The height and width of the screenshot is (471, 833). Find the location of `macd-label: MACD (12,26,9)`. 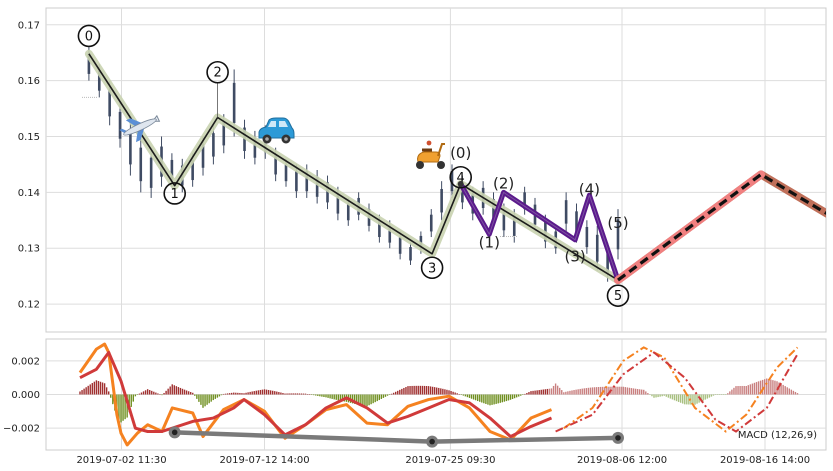

macd-label: MACD (12,26,9) is located at coordinates (777, 435).